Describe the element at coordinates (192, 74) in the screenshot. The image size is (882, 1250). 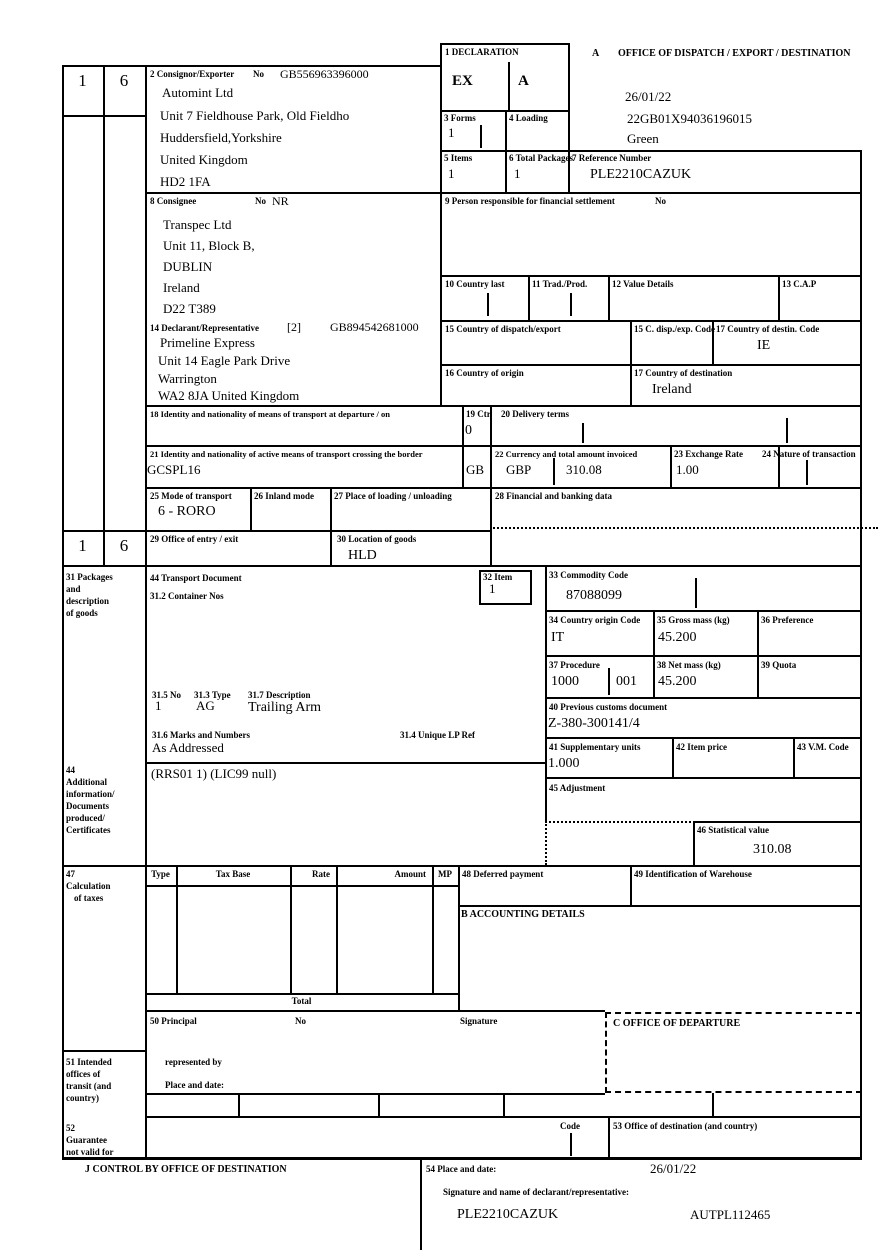
I see `box2-label: 2 Consignor/Exporter` at that location.